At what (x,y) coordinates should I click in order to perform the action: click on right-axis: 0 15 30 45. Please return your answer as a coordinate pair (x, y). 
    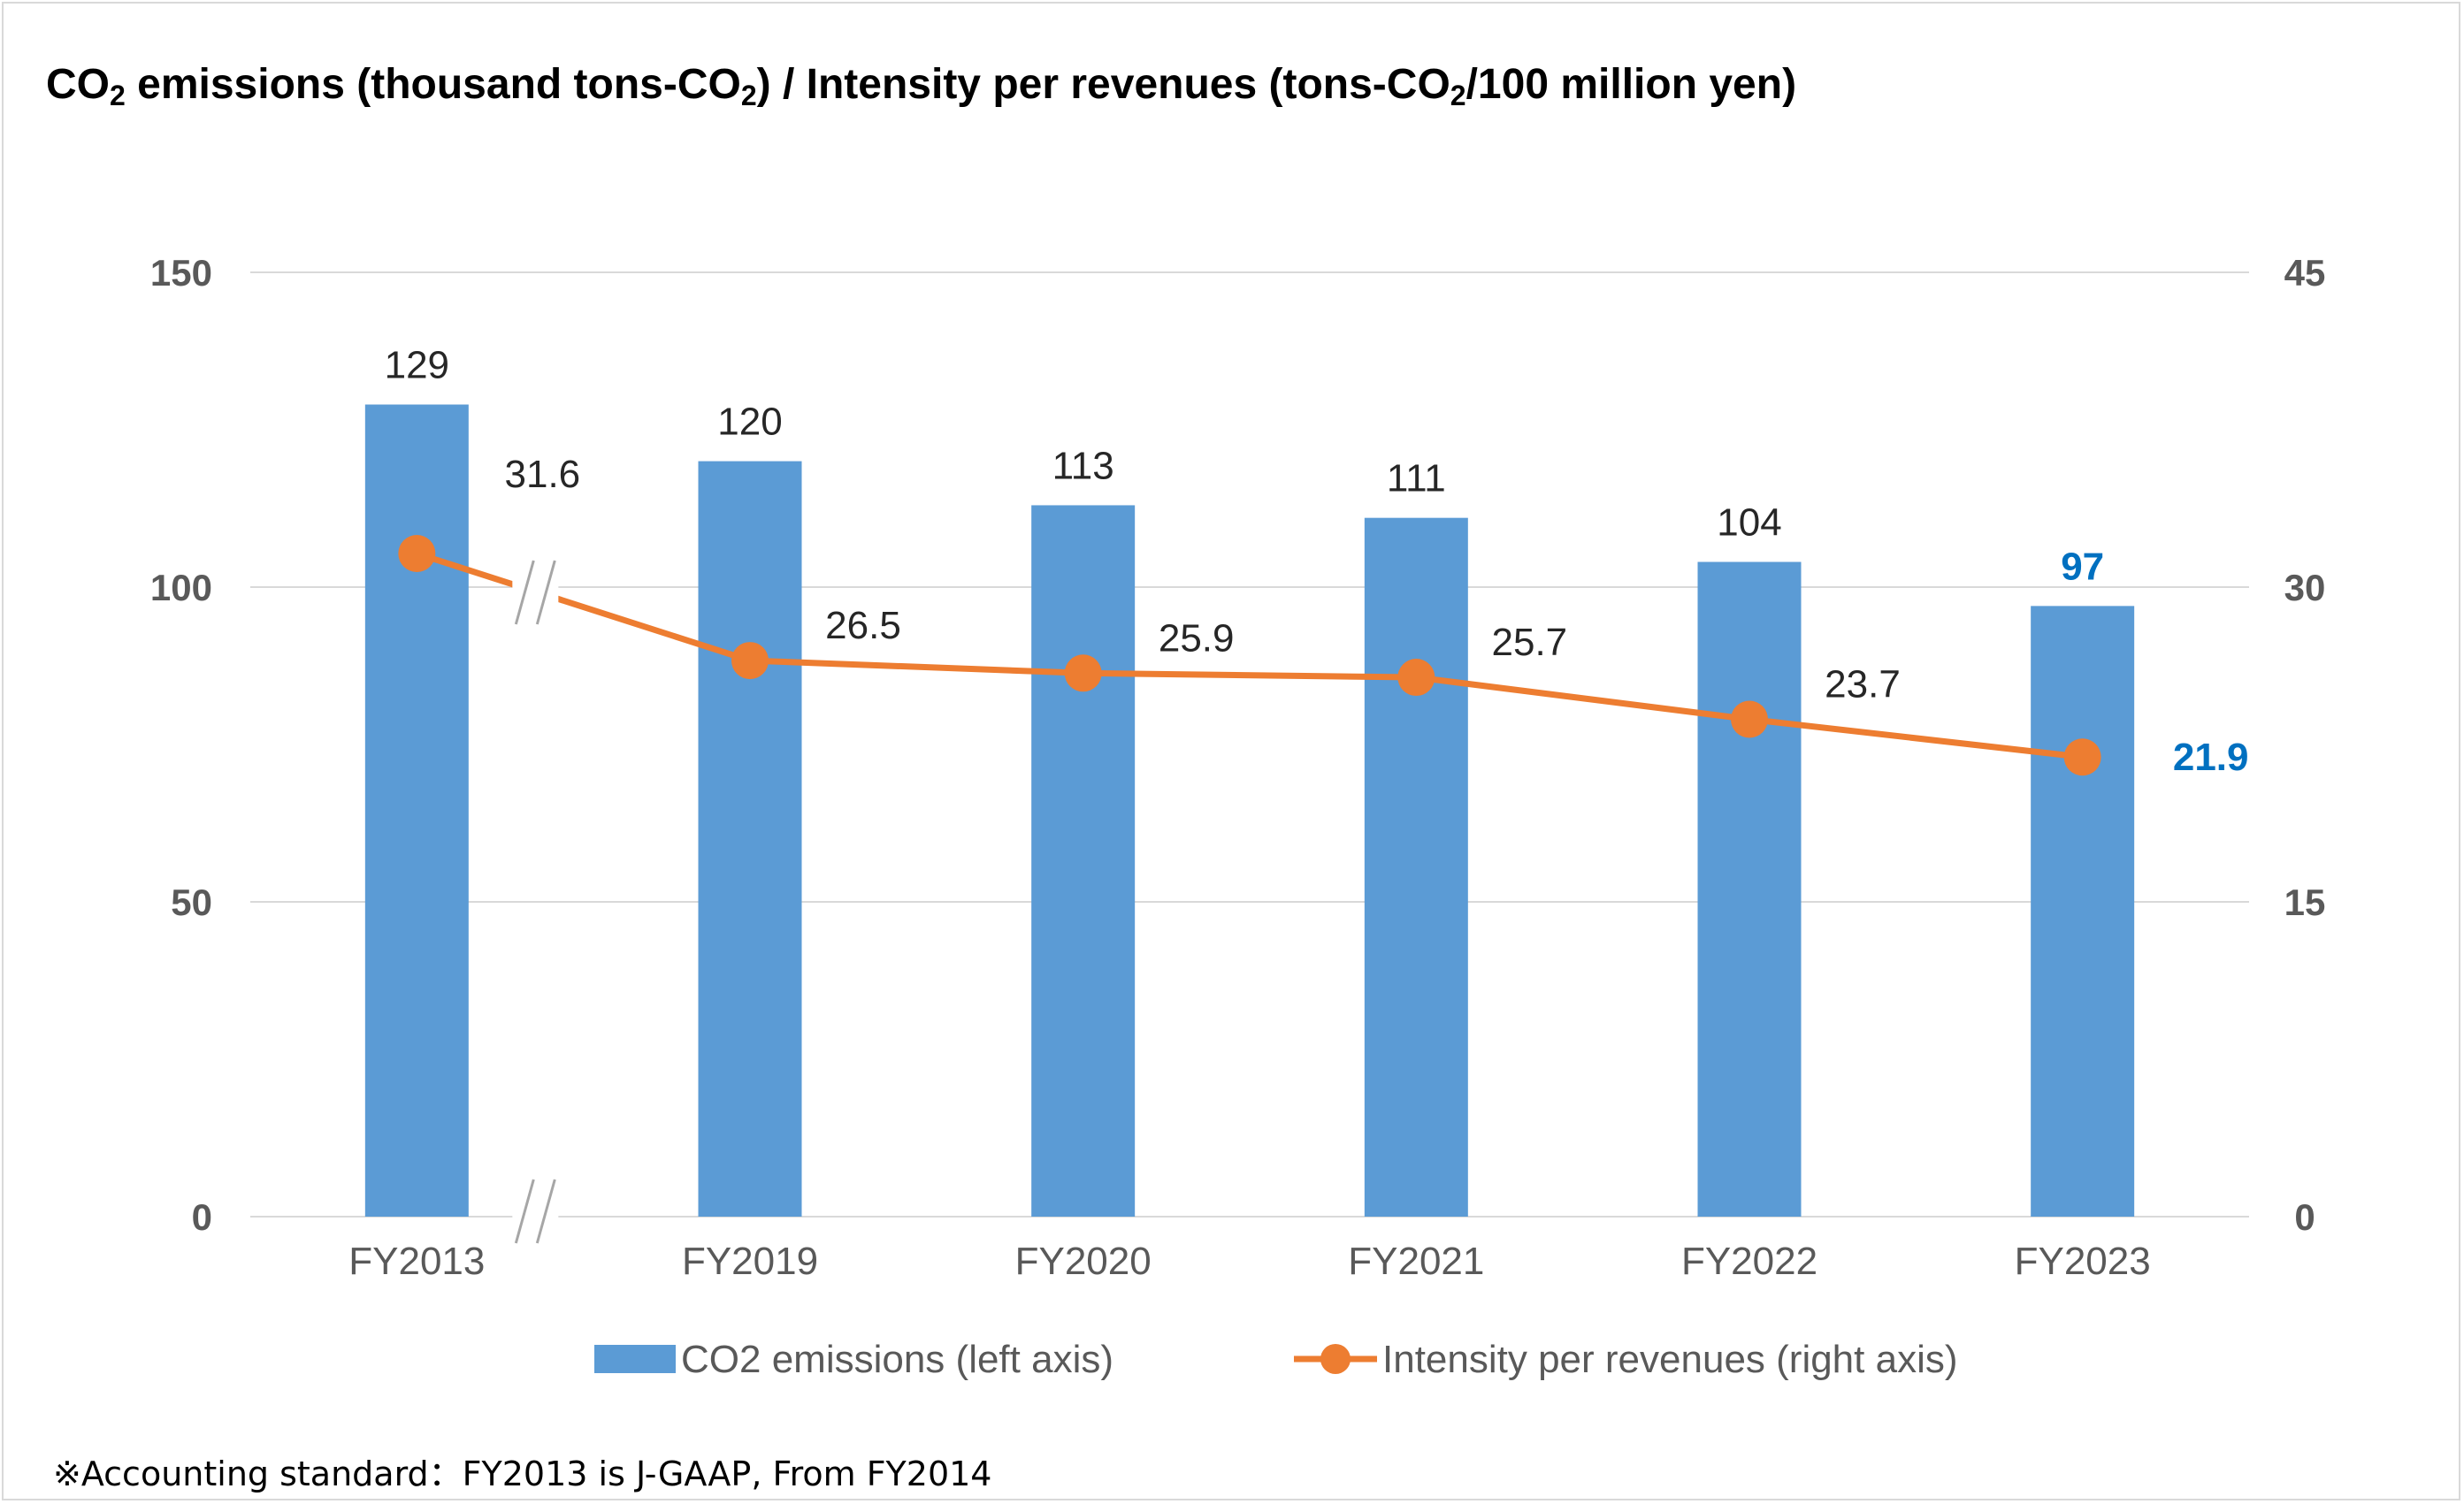
    Looking at the image, I should click on (2305, 745).